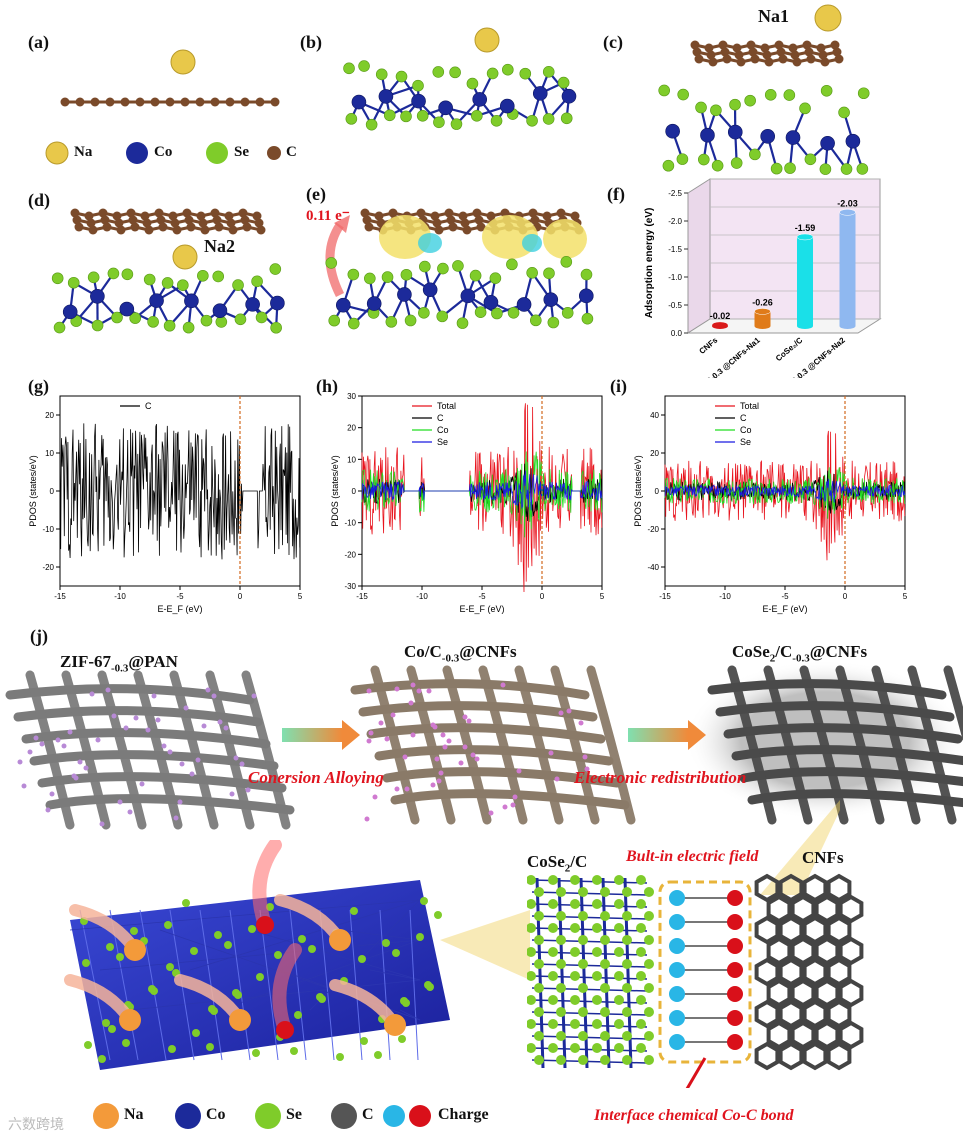 Image resolution: width=963 pixels, height=1140 pixels. I want to click on cnfs-label: CNFs, so click(823, 857).